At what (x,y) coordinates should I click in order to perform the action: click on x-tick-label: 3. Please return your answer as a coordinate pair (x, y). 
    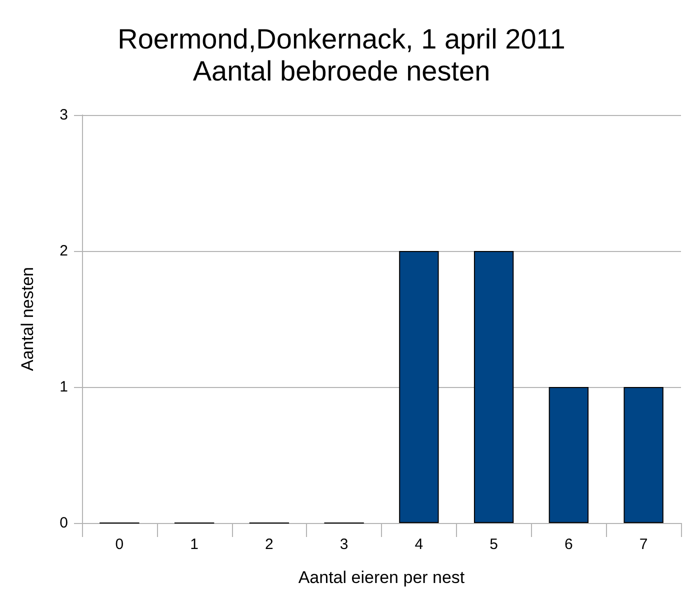
    Looking at the image, I should click on (344, 544).